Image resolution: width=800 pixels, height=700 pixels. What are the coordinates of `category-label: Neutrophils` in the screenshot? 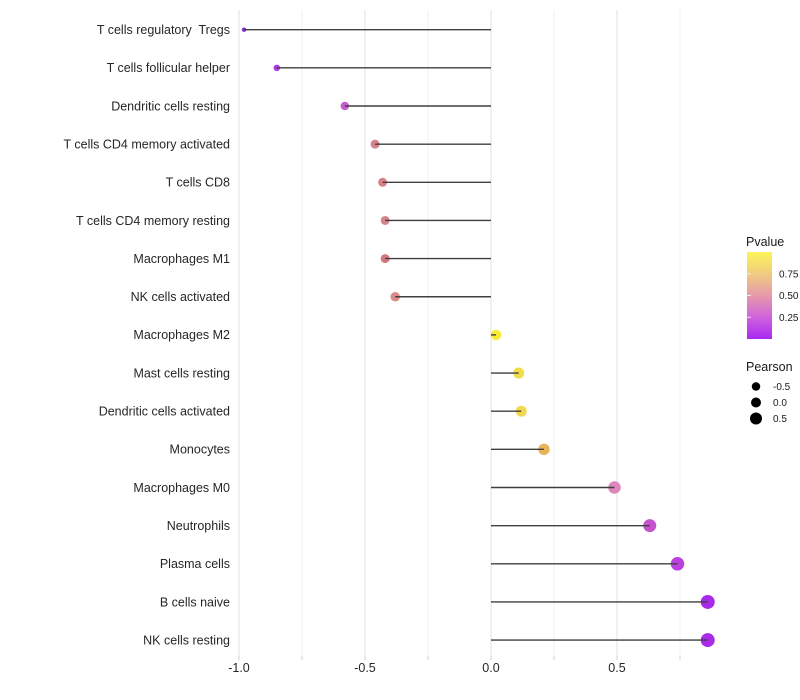 It's located at (198, 526).